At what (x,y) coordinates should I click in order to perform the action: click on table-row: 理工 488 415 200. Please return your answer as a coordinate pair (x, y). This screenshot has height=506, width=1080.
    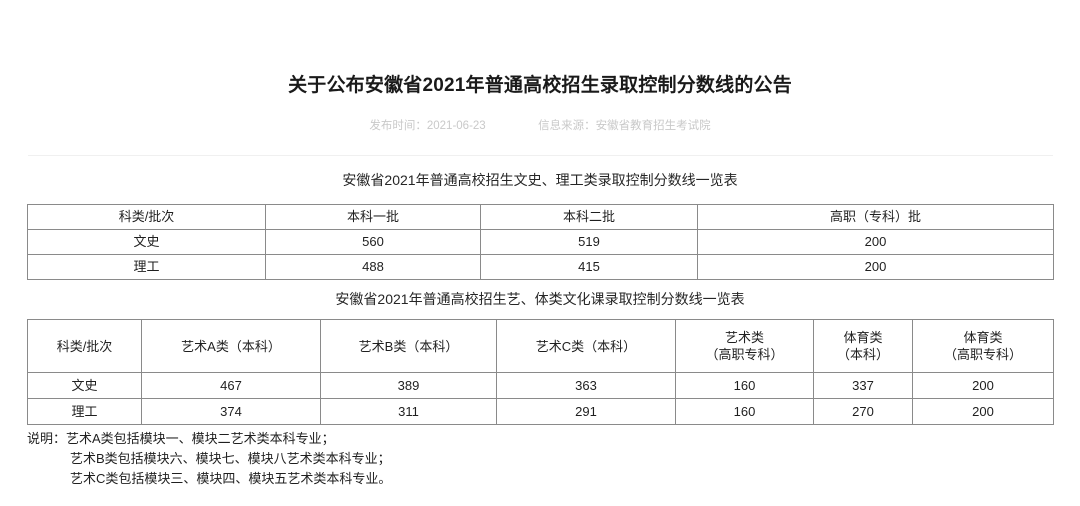
    Looking at the image, I should click on (540, 267).